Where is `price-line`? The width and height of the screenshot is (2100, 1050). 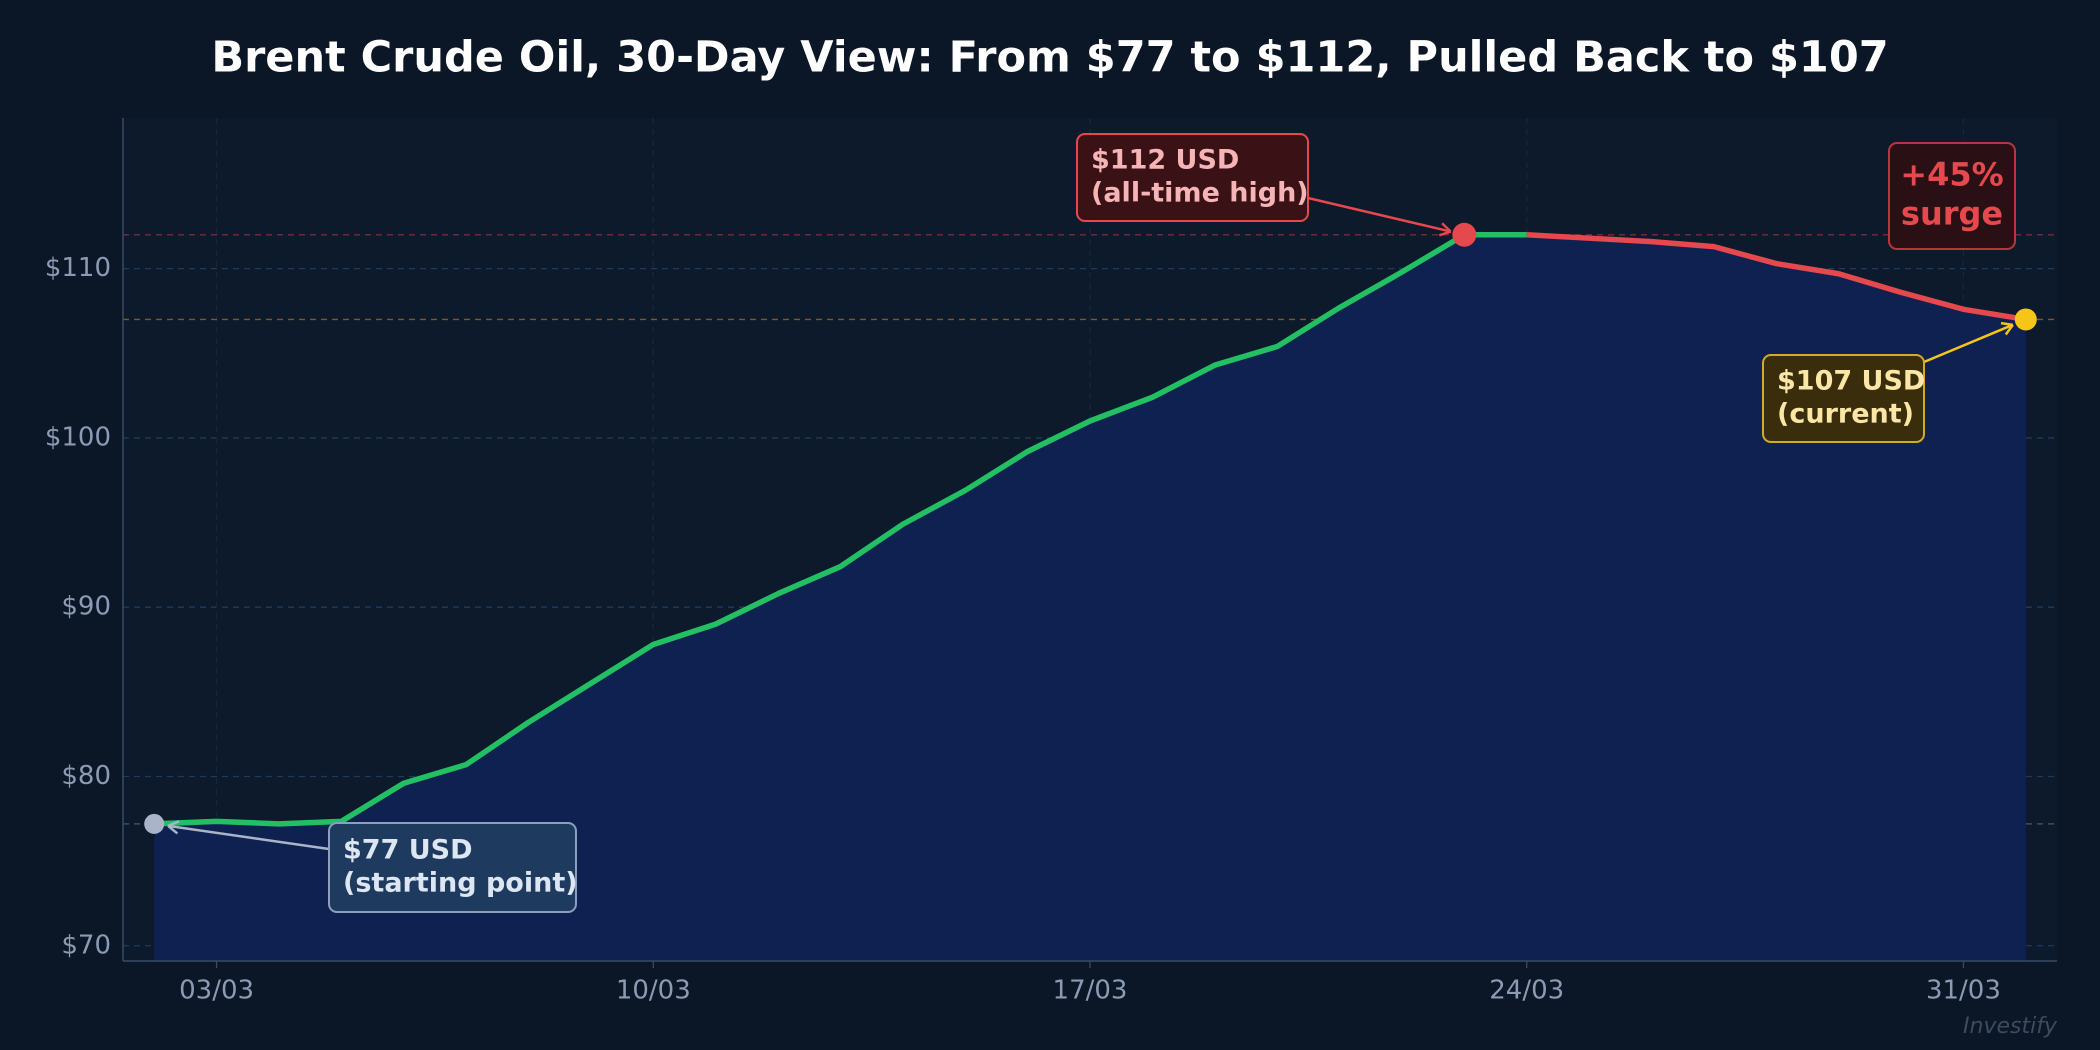
price-line is located at coordinates (1776, 277).